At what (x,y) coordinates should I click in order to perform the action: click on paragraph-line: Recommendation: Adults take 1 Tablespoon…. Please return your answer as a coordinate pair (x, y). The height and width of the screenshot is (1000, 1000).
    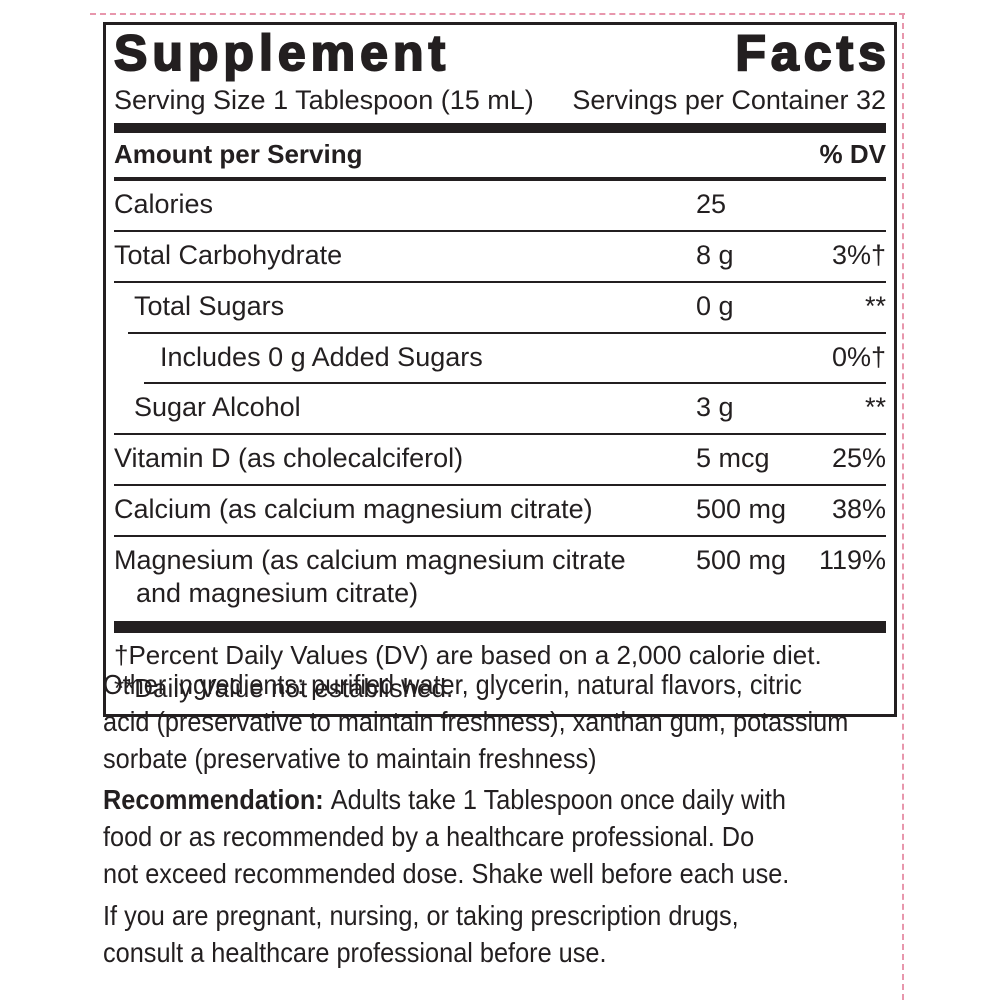
    Looking at the image, I should click on (444, 799).